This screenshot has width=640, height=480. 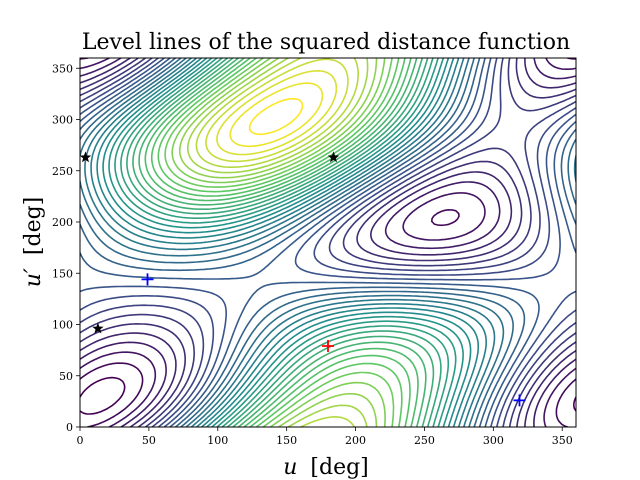 I want to click on x-tick-label: 150, so click(x=286, y=440).